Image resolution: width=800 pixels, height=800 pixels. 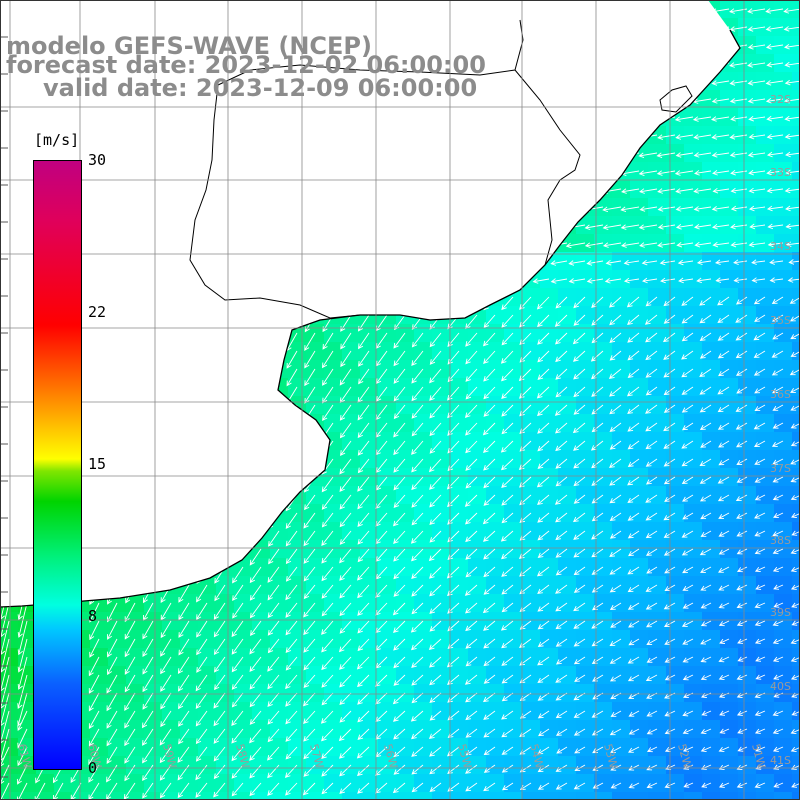 I want to click on latitude-label: 37S, so click(x=780, y=468).